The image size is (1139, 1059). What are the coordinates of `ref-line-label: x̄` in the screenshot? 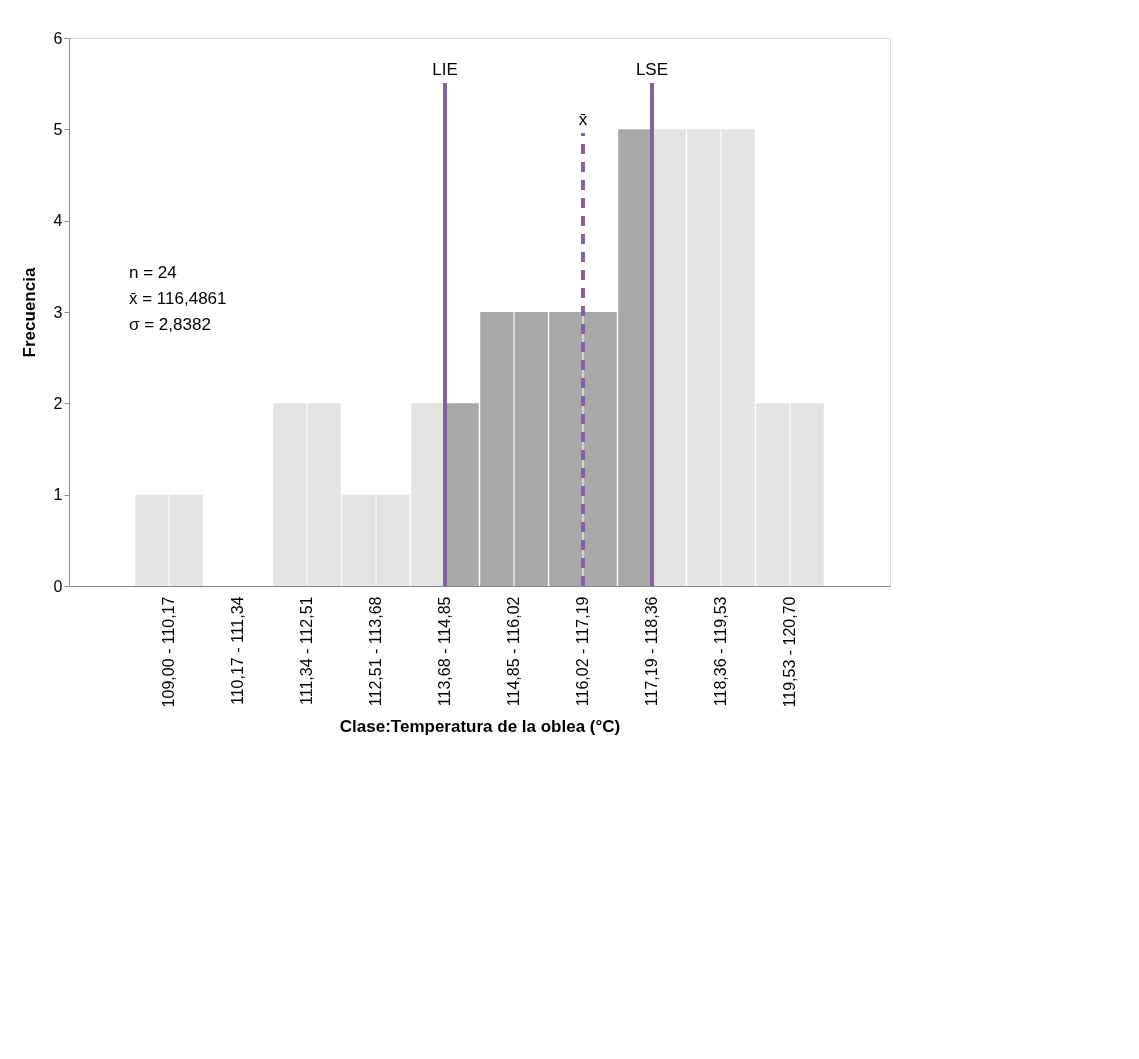 It's located at (583, 119).